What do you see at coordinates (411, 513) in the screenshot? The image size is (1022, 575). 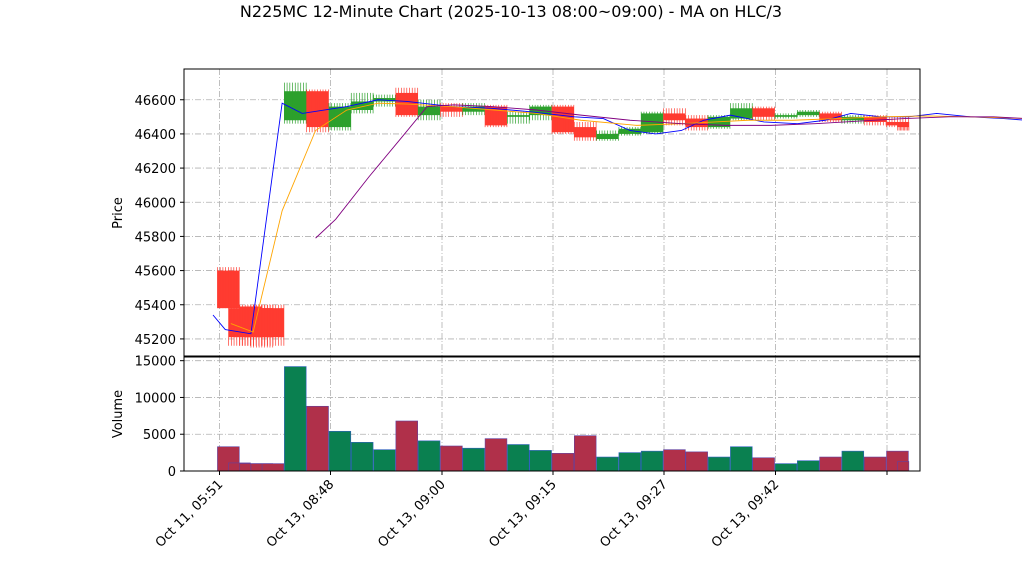 I see `x-tick-label: Oct 13, 09:00` at bounding box center [411, 513].